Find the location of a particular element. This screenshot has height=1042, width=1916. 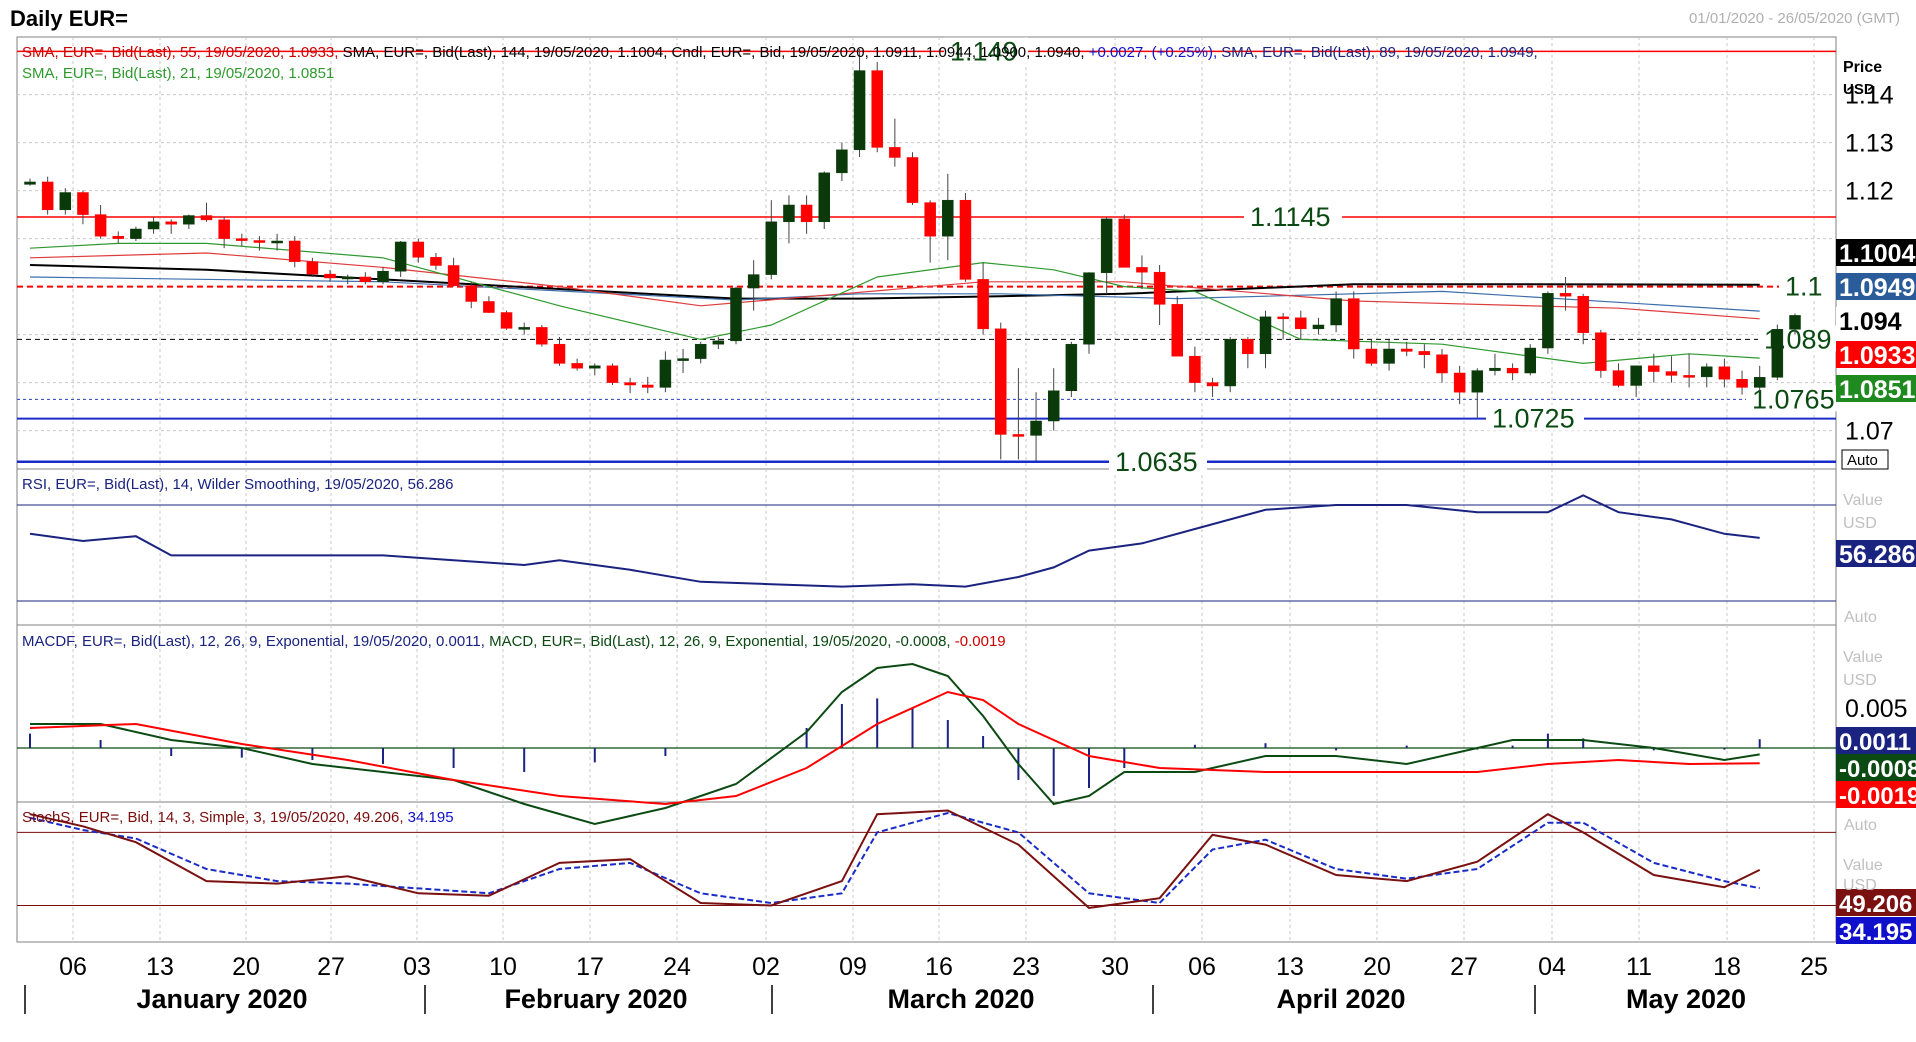

x-tick-label: 24 is located at coordinates (677, 967).